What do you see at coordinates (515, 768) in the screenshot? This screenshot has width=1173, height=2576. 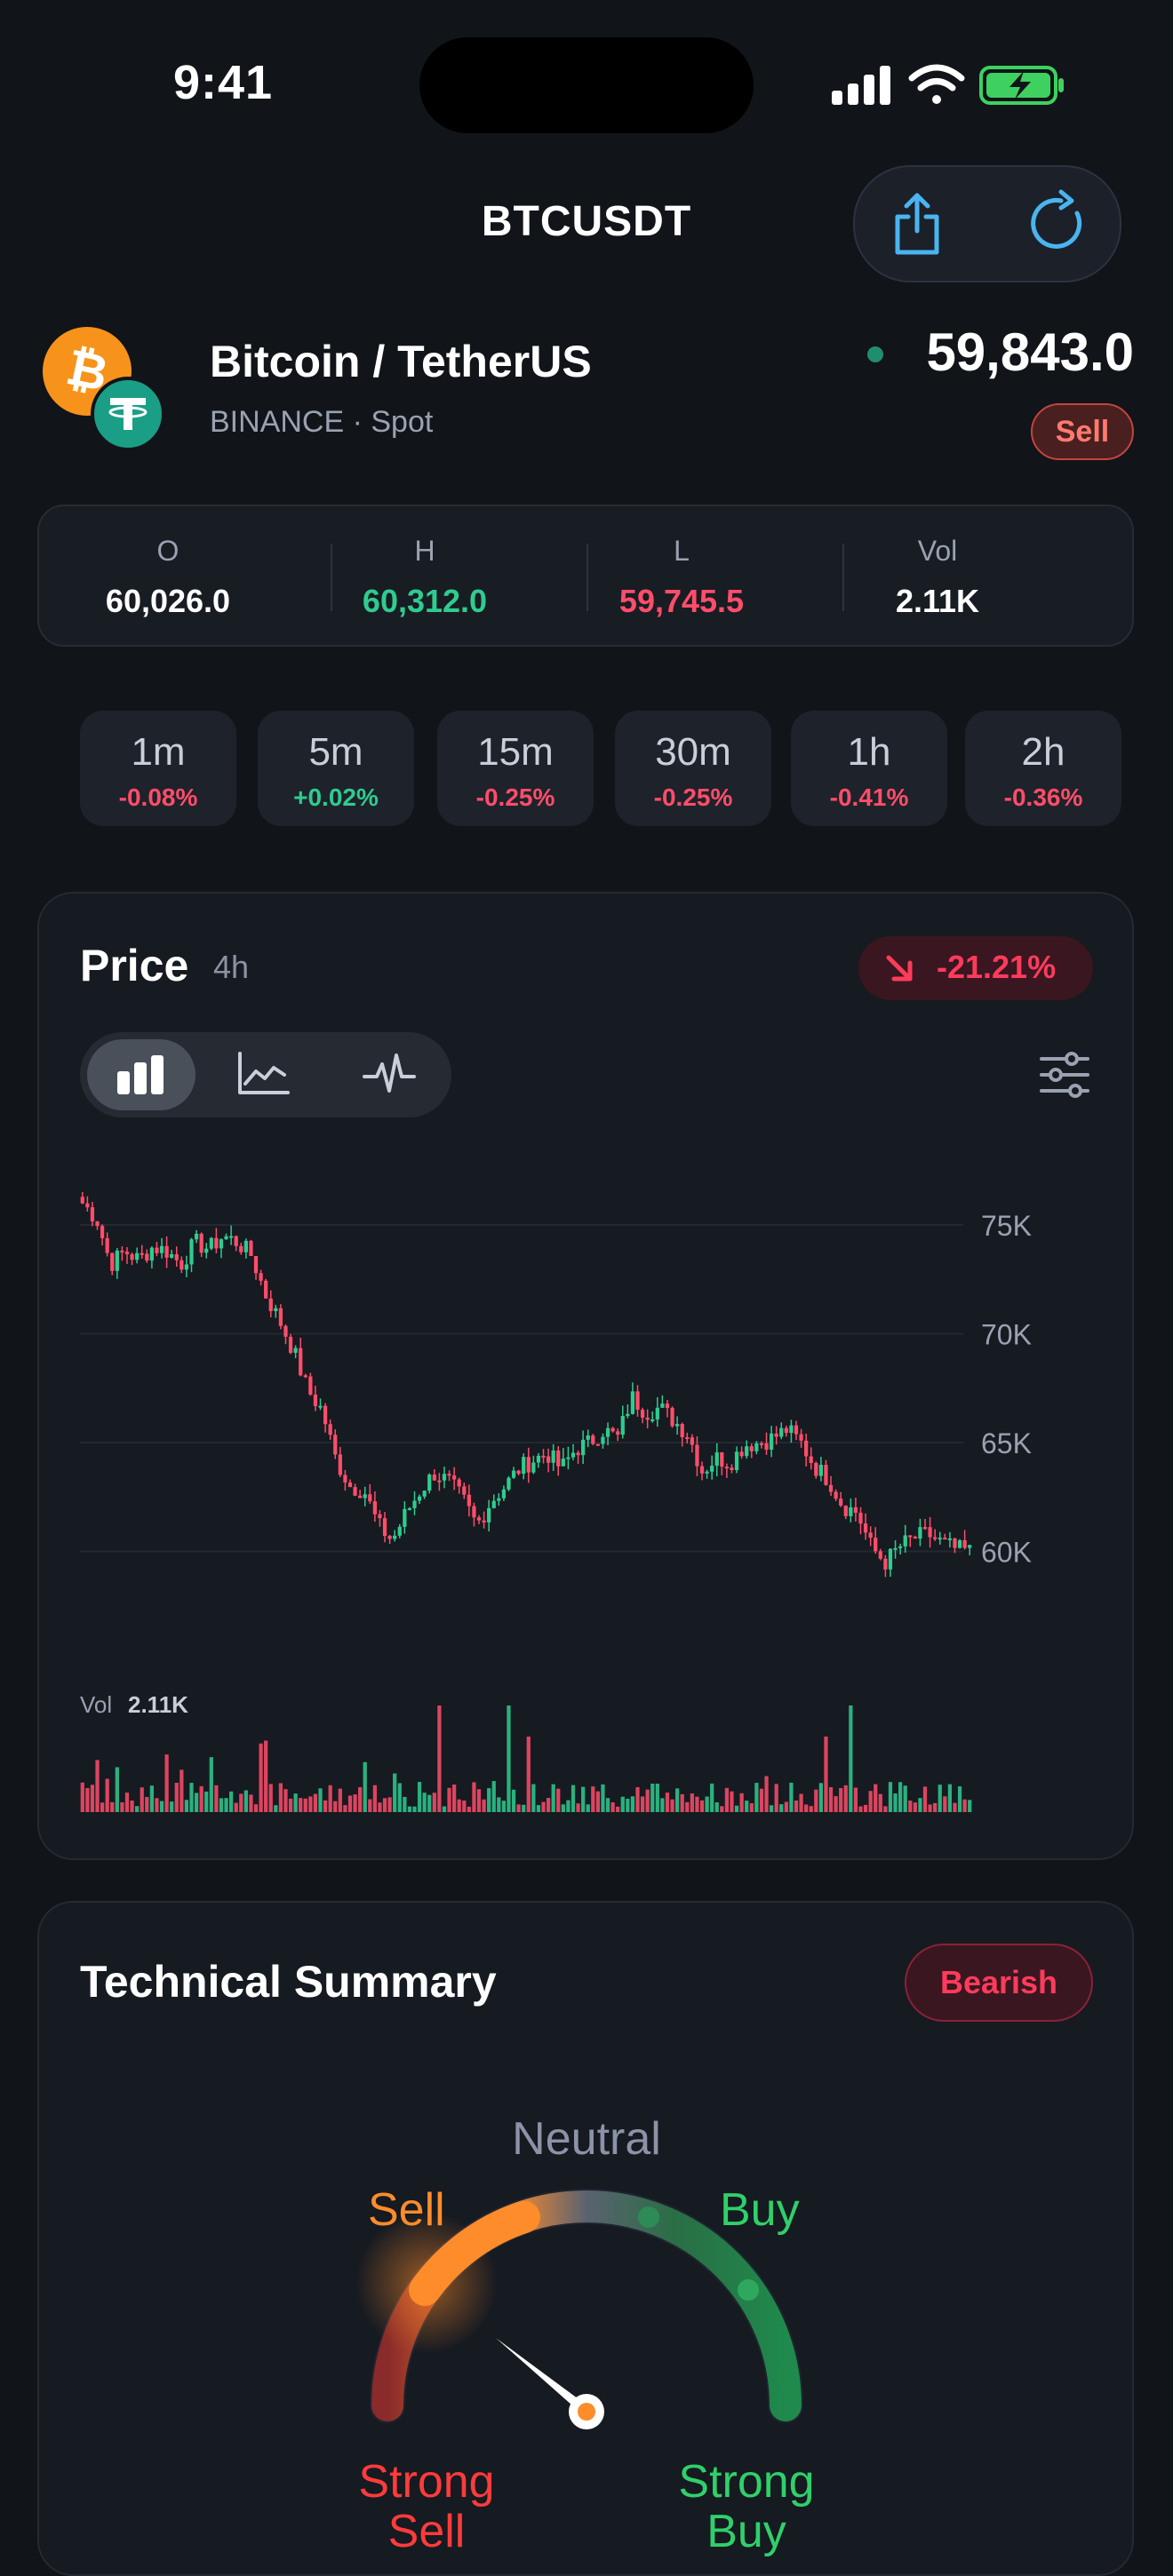 I see `timeframe-chip-15m: 15m -0.25%` at bounding box center [515, 768].